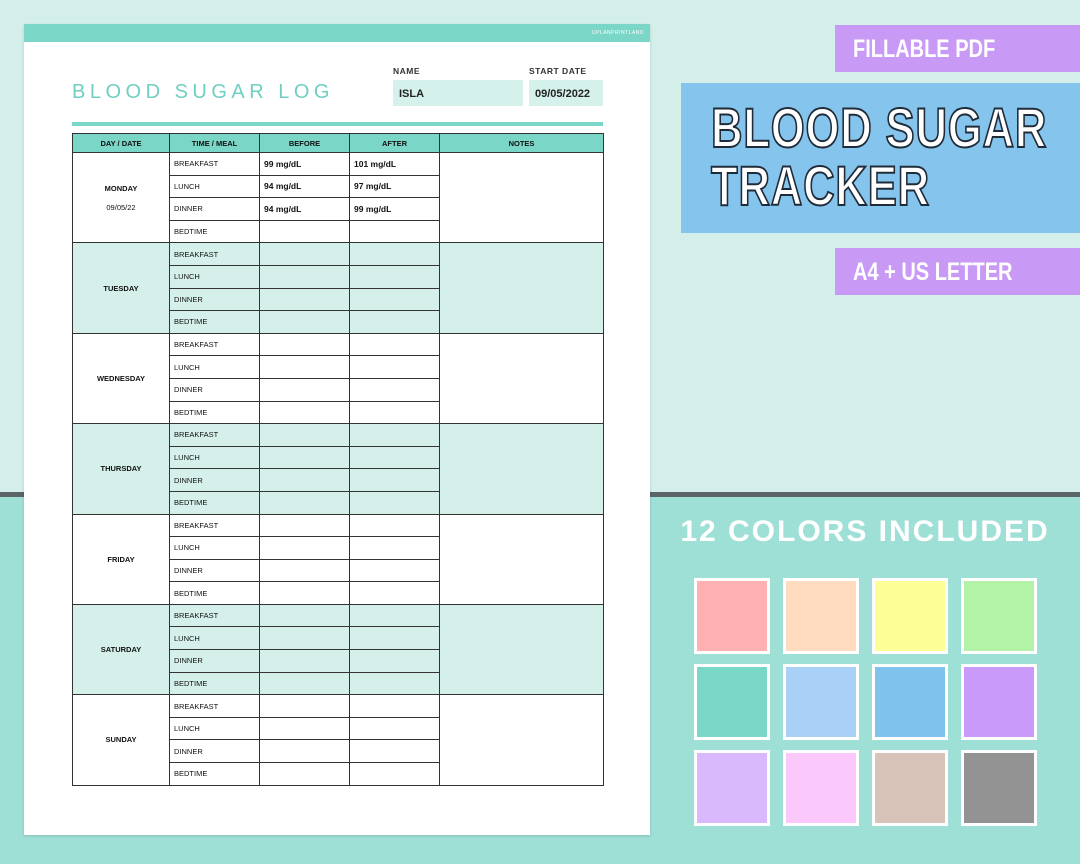 This screenshot has height=864, width=1080. What do you see at coordinates (566, 93) in the screenshot?
I see `start-field: 09/05/2022` at bounding box center [566, 93].